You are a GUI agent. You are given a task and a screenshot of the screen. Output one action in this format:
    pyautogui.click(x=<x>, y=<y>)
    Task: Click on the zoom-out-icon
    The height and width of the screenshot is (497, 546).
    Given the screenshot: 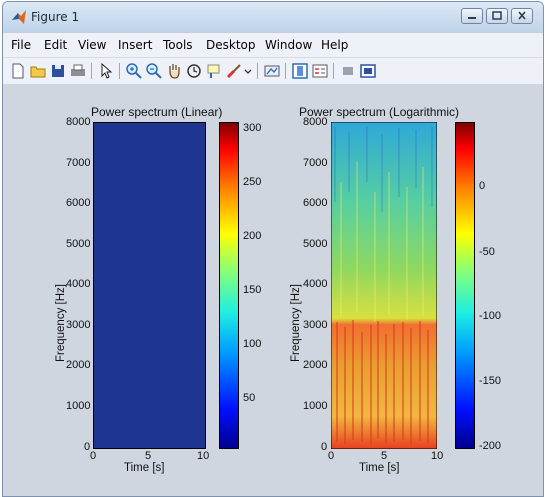 What is the action you would take?
    pyautogui.click(x=154, y=71)
    